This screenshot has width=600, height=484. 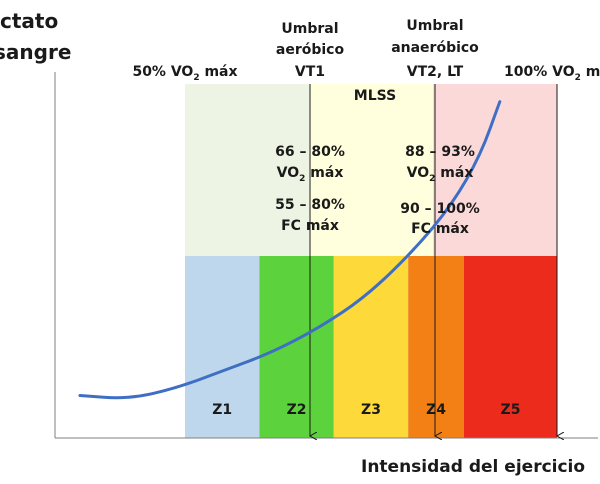 I want to click on y-axis-label-line-1: ctato, so click(x=29, y=21).